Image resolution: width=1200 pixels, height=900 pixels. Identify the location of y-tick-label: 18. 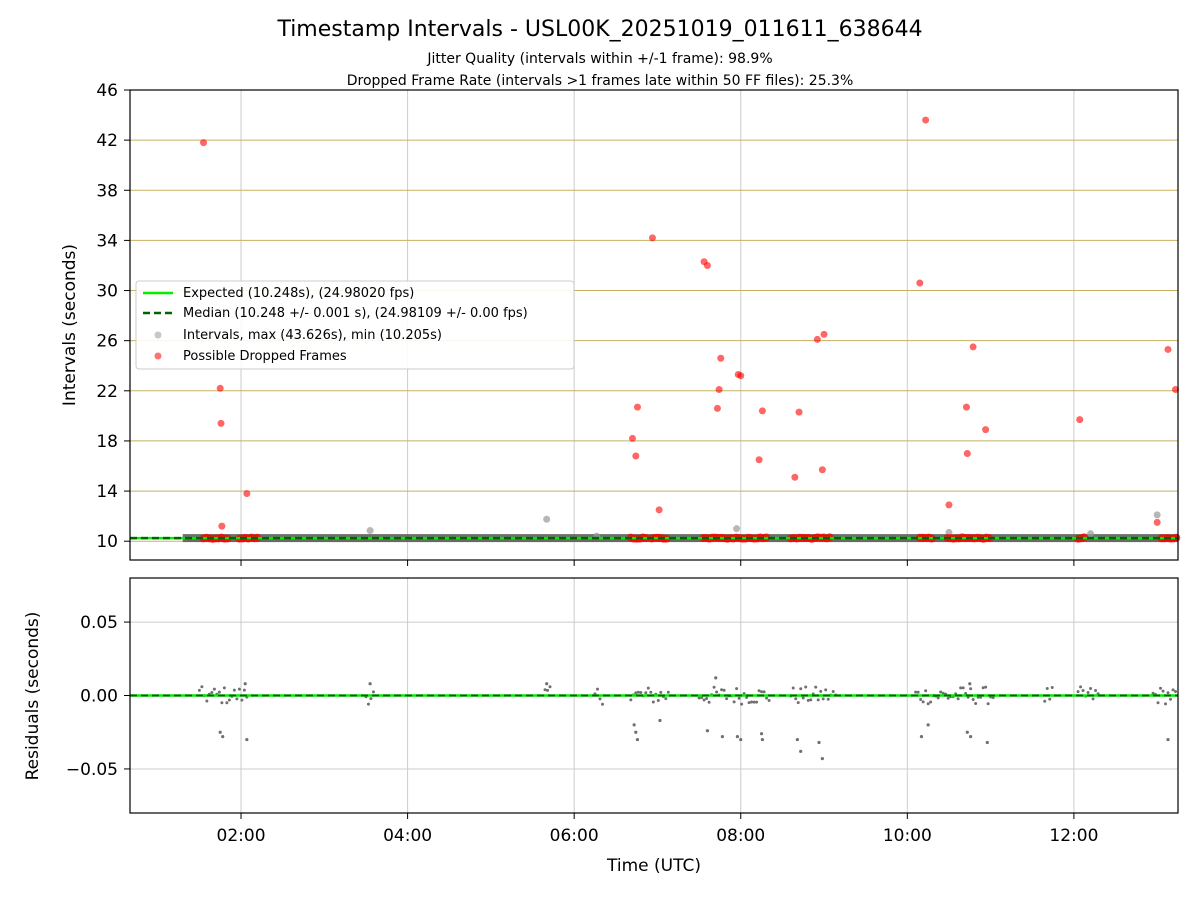
(107, 442).